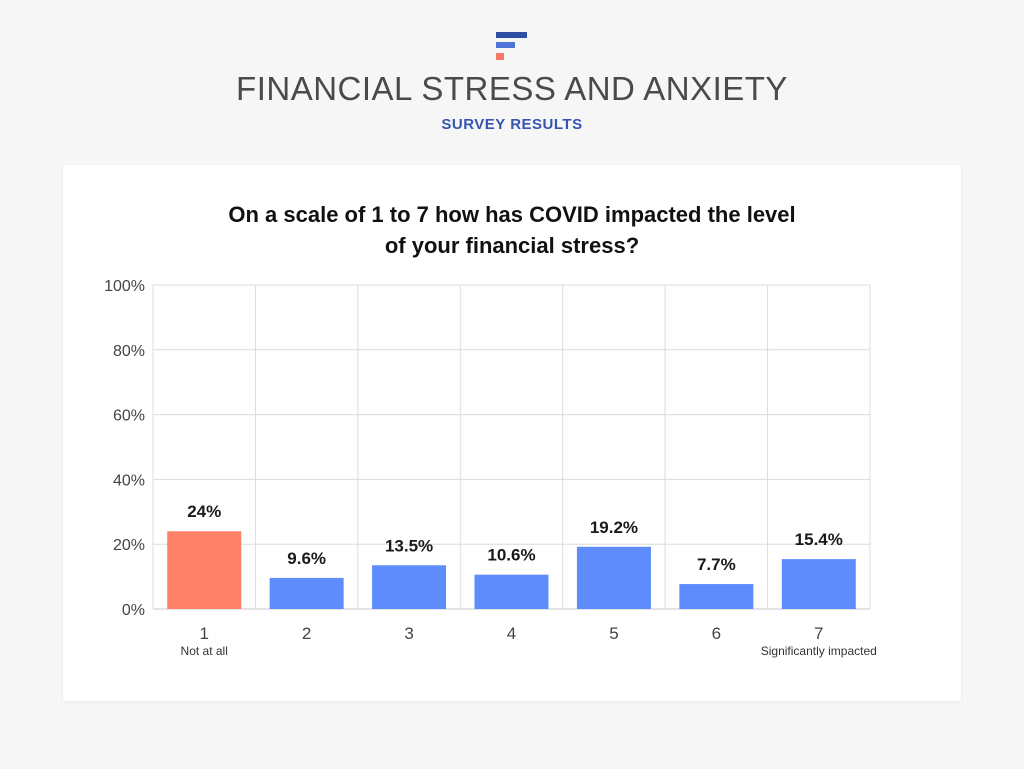 The width and height of the screenshot is (1024, 769). What do you see at coordinates (306, 558) in the screenshot?
I see `bar-value-label: 9.6%` at bounding box center [306, 558].